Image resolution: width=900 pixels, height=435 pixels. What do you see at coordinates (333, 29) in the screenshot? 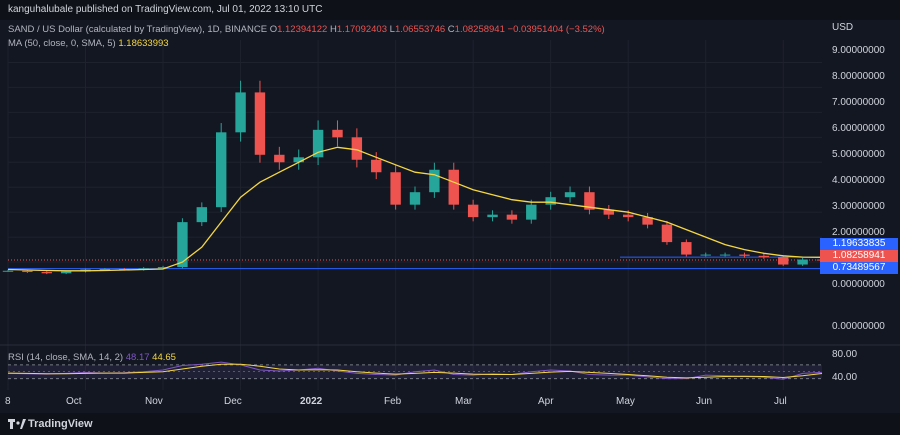
I see `high-label: H` at bounding box center [333, 29].